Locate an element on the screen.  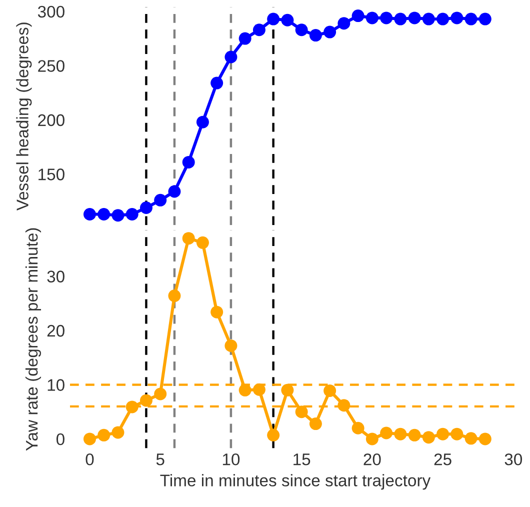
x-axis-title: Time in minutes since start trajectory is located at coordinates (295, 482).